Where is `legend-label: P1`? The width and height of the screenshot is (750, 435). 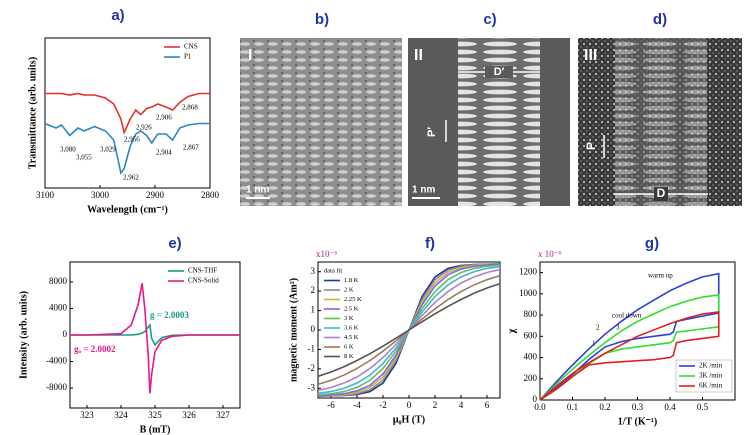 legend-label: P1 is located at coordinates (188, 57).